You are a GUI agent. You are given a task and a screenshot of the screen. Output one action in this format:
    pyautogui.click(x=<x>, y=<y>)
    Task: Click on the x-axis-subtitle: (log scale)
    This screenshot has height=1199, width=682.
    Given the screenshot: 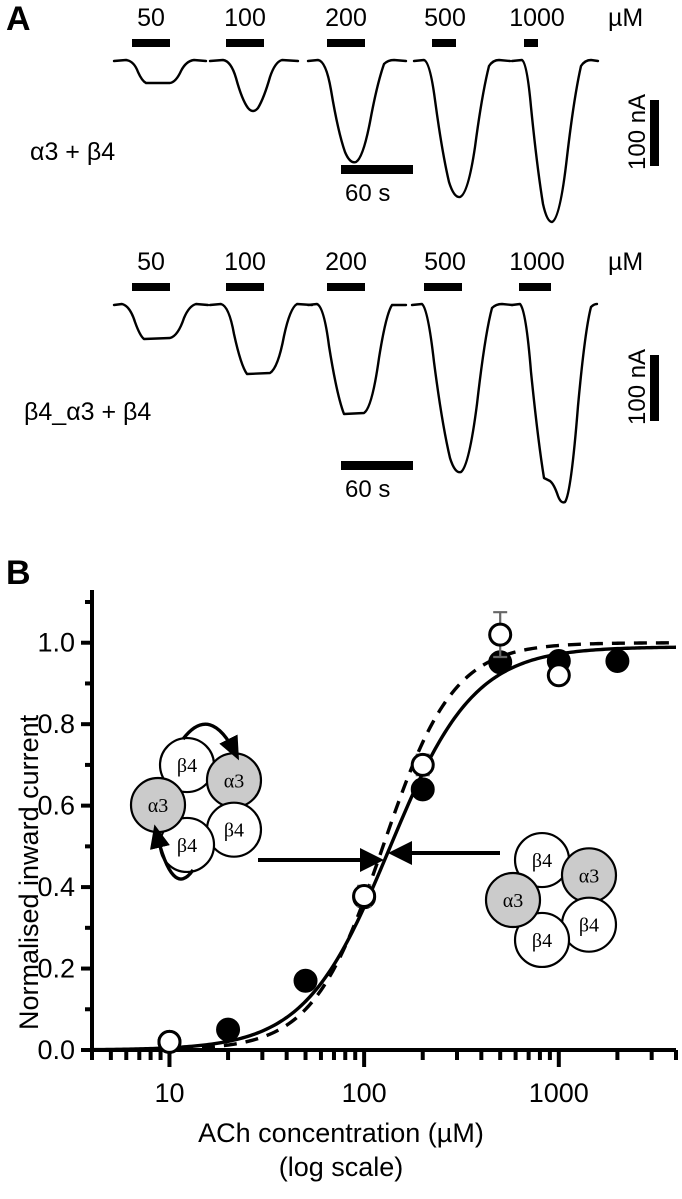 What is the action you would take?
    pyautogui.click(x=341, y=1167)
    